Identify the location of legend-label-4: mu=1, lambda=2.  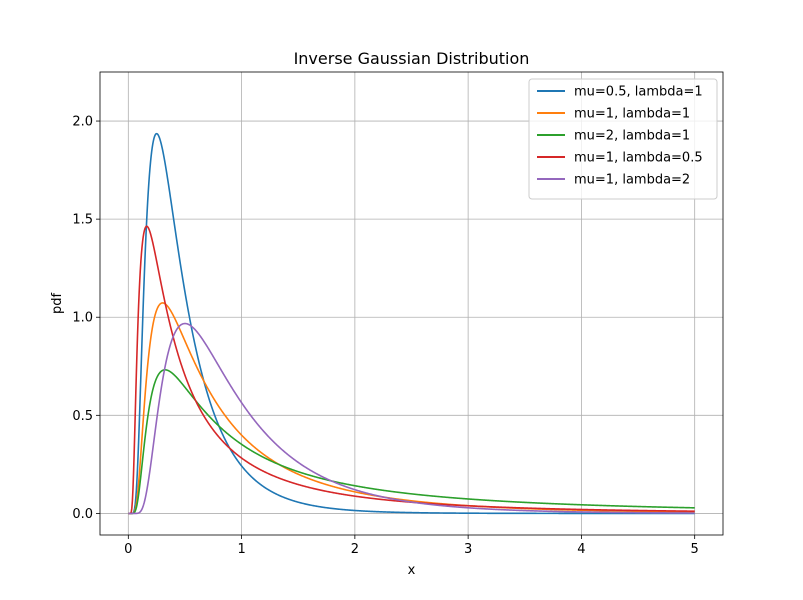
(632, 180).